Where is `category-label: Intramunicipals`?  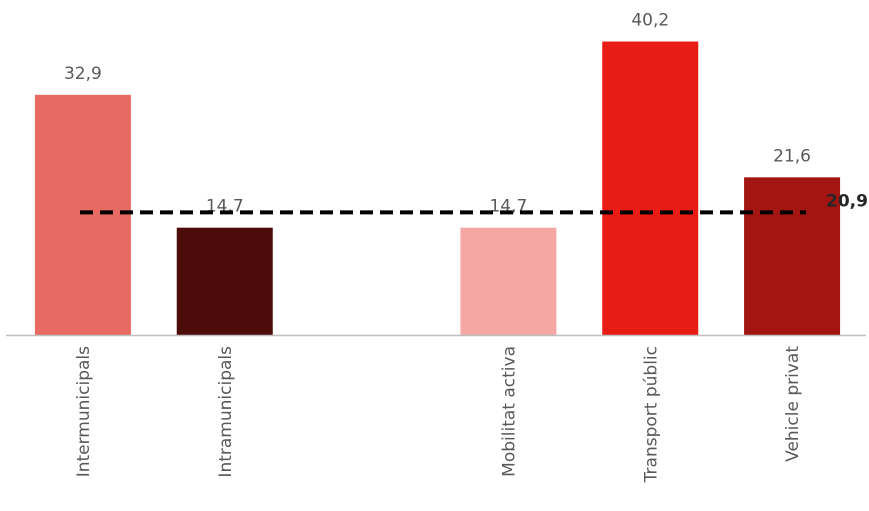
category-label: Intramunicipals is located at coordinates (226, 412).